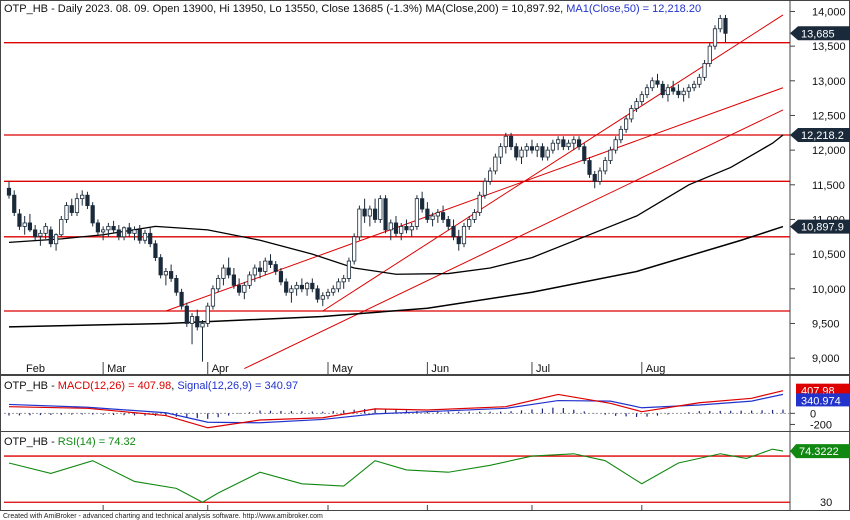 The width and height of the screenshot is (850, 520). What do you see at coordinates (829, 82) in the screenshot?
I see `y-tick-label: 13,000` at bounding box center [829, 82].